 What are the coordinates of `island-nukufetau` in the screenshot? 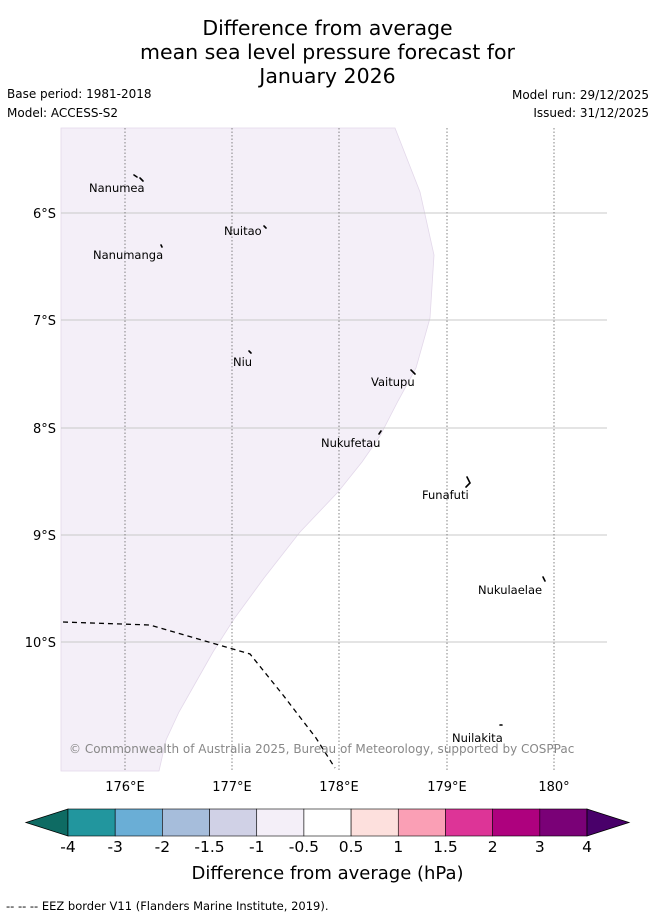 It's located at (380, 432).